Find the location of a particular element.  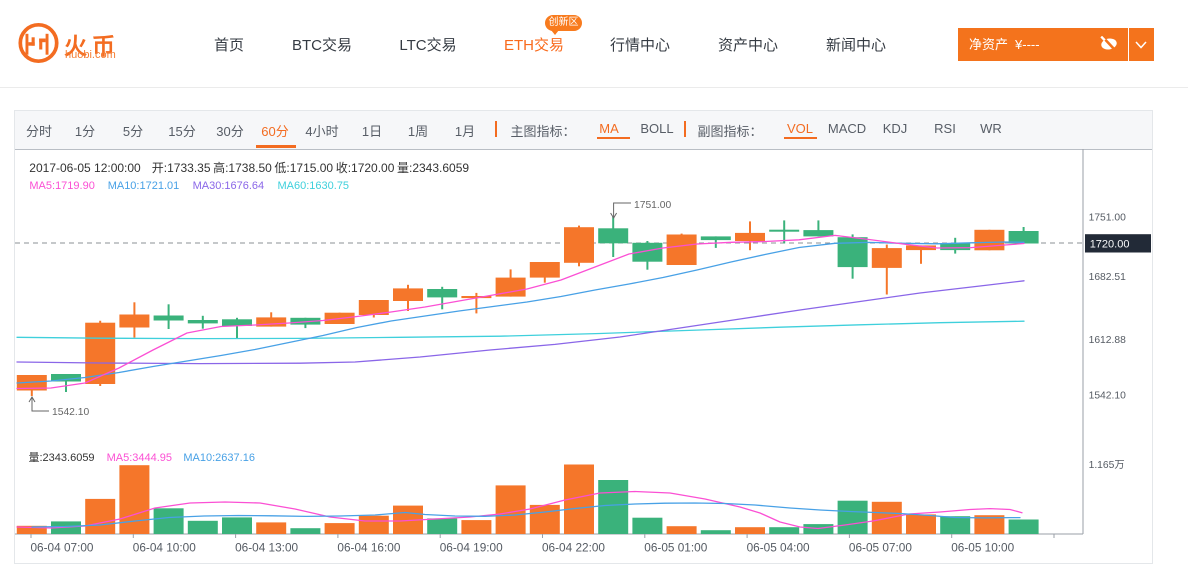

svg-text: MA10:1721.01 is located at coordinates (144, 186).